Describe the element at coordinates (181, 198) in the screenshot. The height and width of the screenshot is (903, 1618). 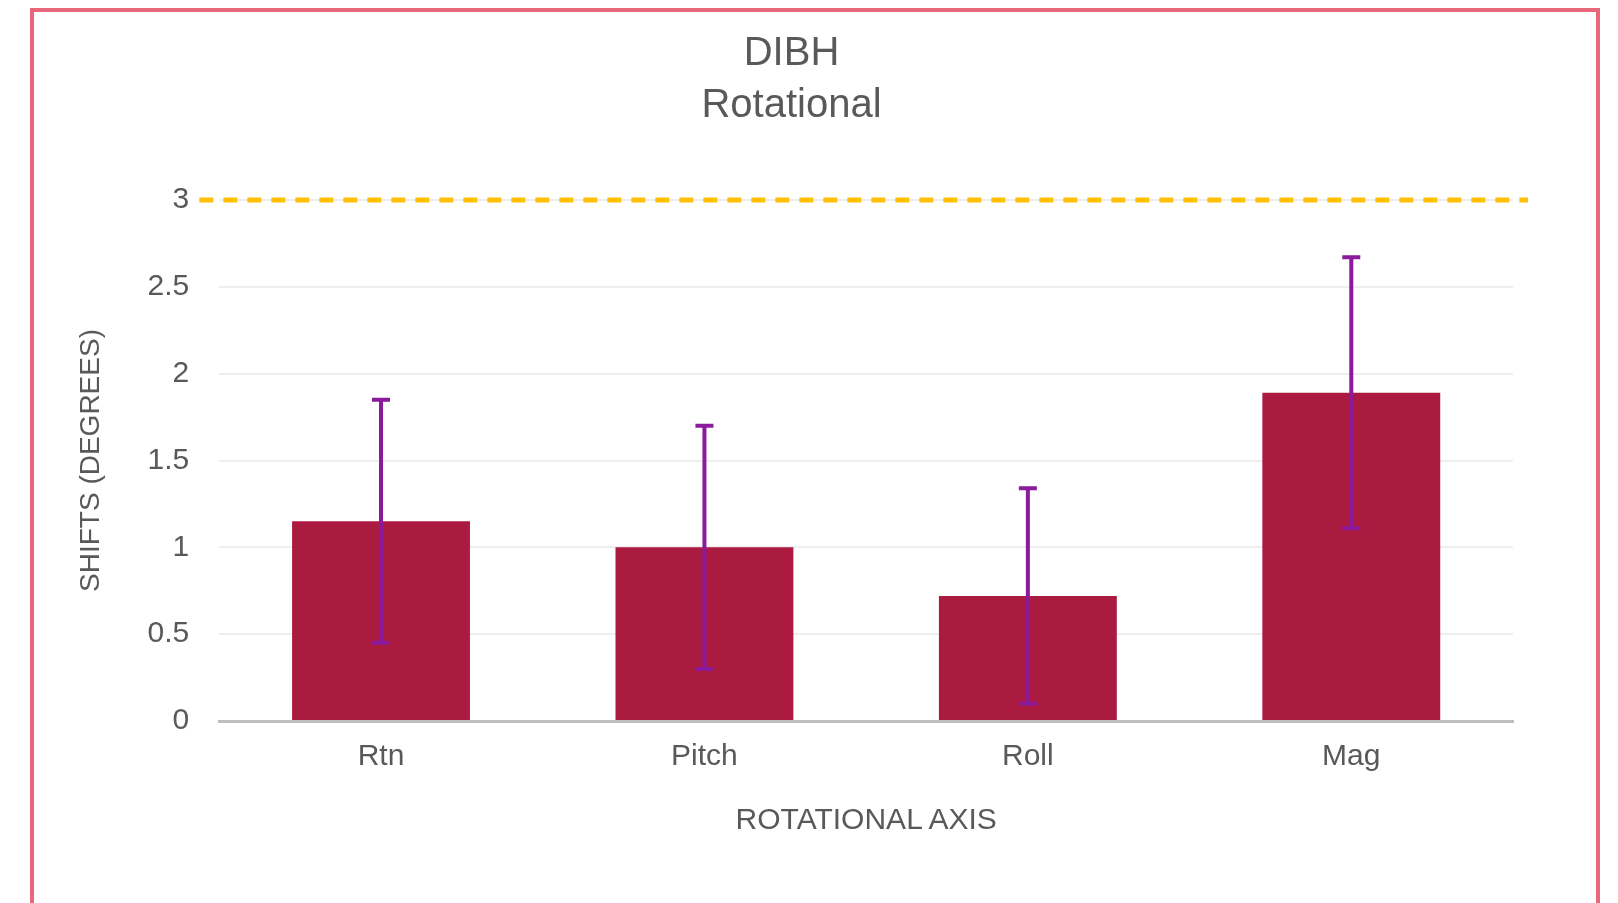
I see `y-tick-label: 3` at that location.